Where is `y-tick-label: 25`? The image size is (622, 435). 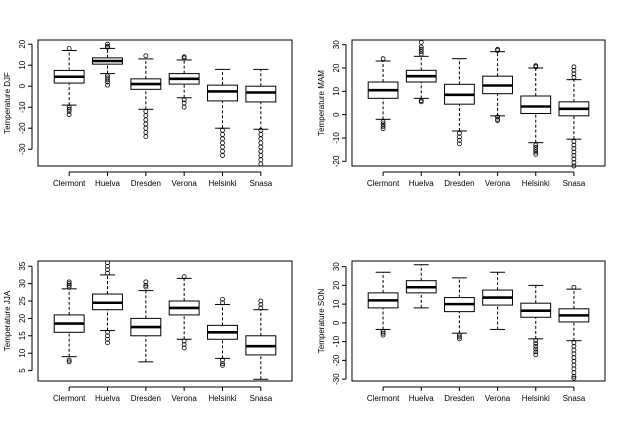 y-tick-label: 25 is located at coordinates (22, 300).